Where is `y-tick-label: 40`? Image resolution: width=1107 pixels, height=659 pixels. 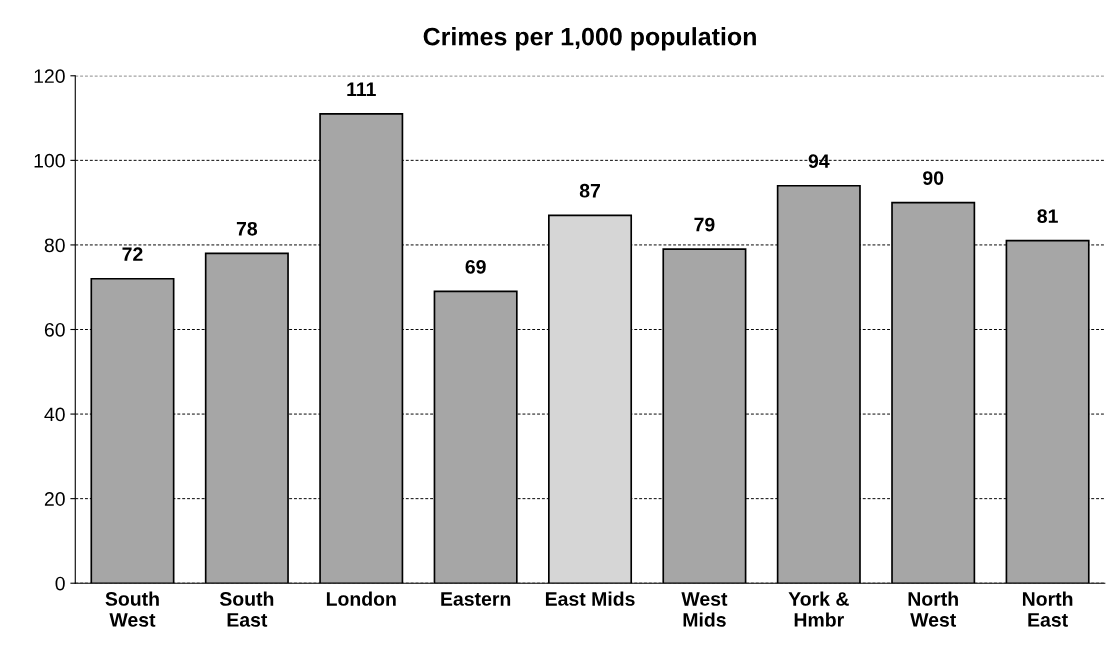
y-tick-label: 40 is located at coordinates (54, 414).